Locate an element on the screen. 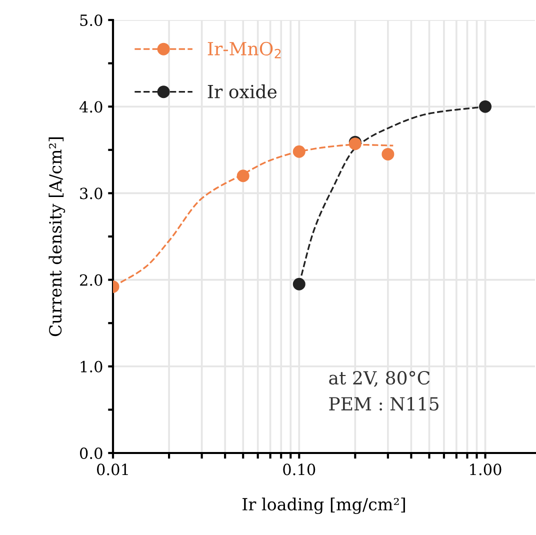  y-tick-label: 3.0 is located at coordinates (91, 194).